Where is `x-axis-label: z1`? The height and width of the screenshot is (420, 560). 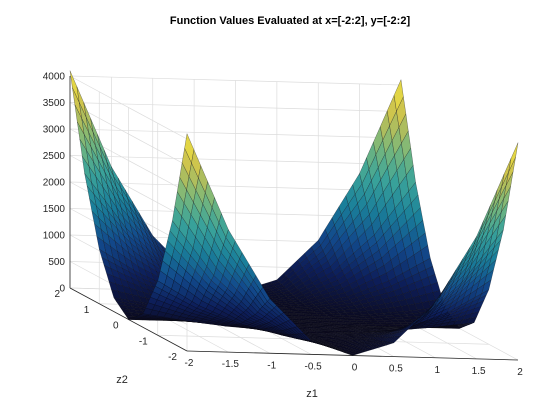
x-axis-label: z1 is located at coordinates (312, 394).